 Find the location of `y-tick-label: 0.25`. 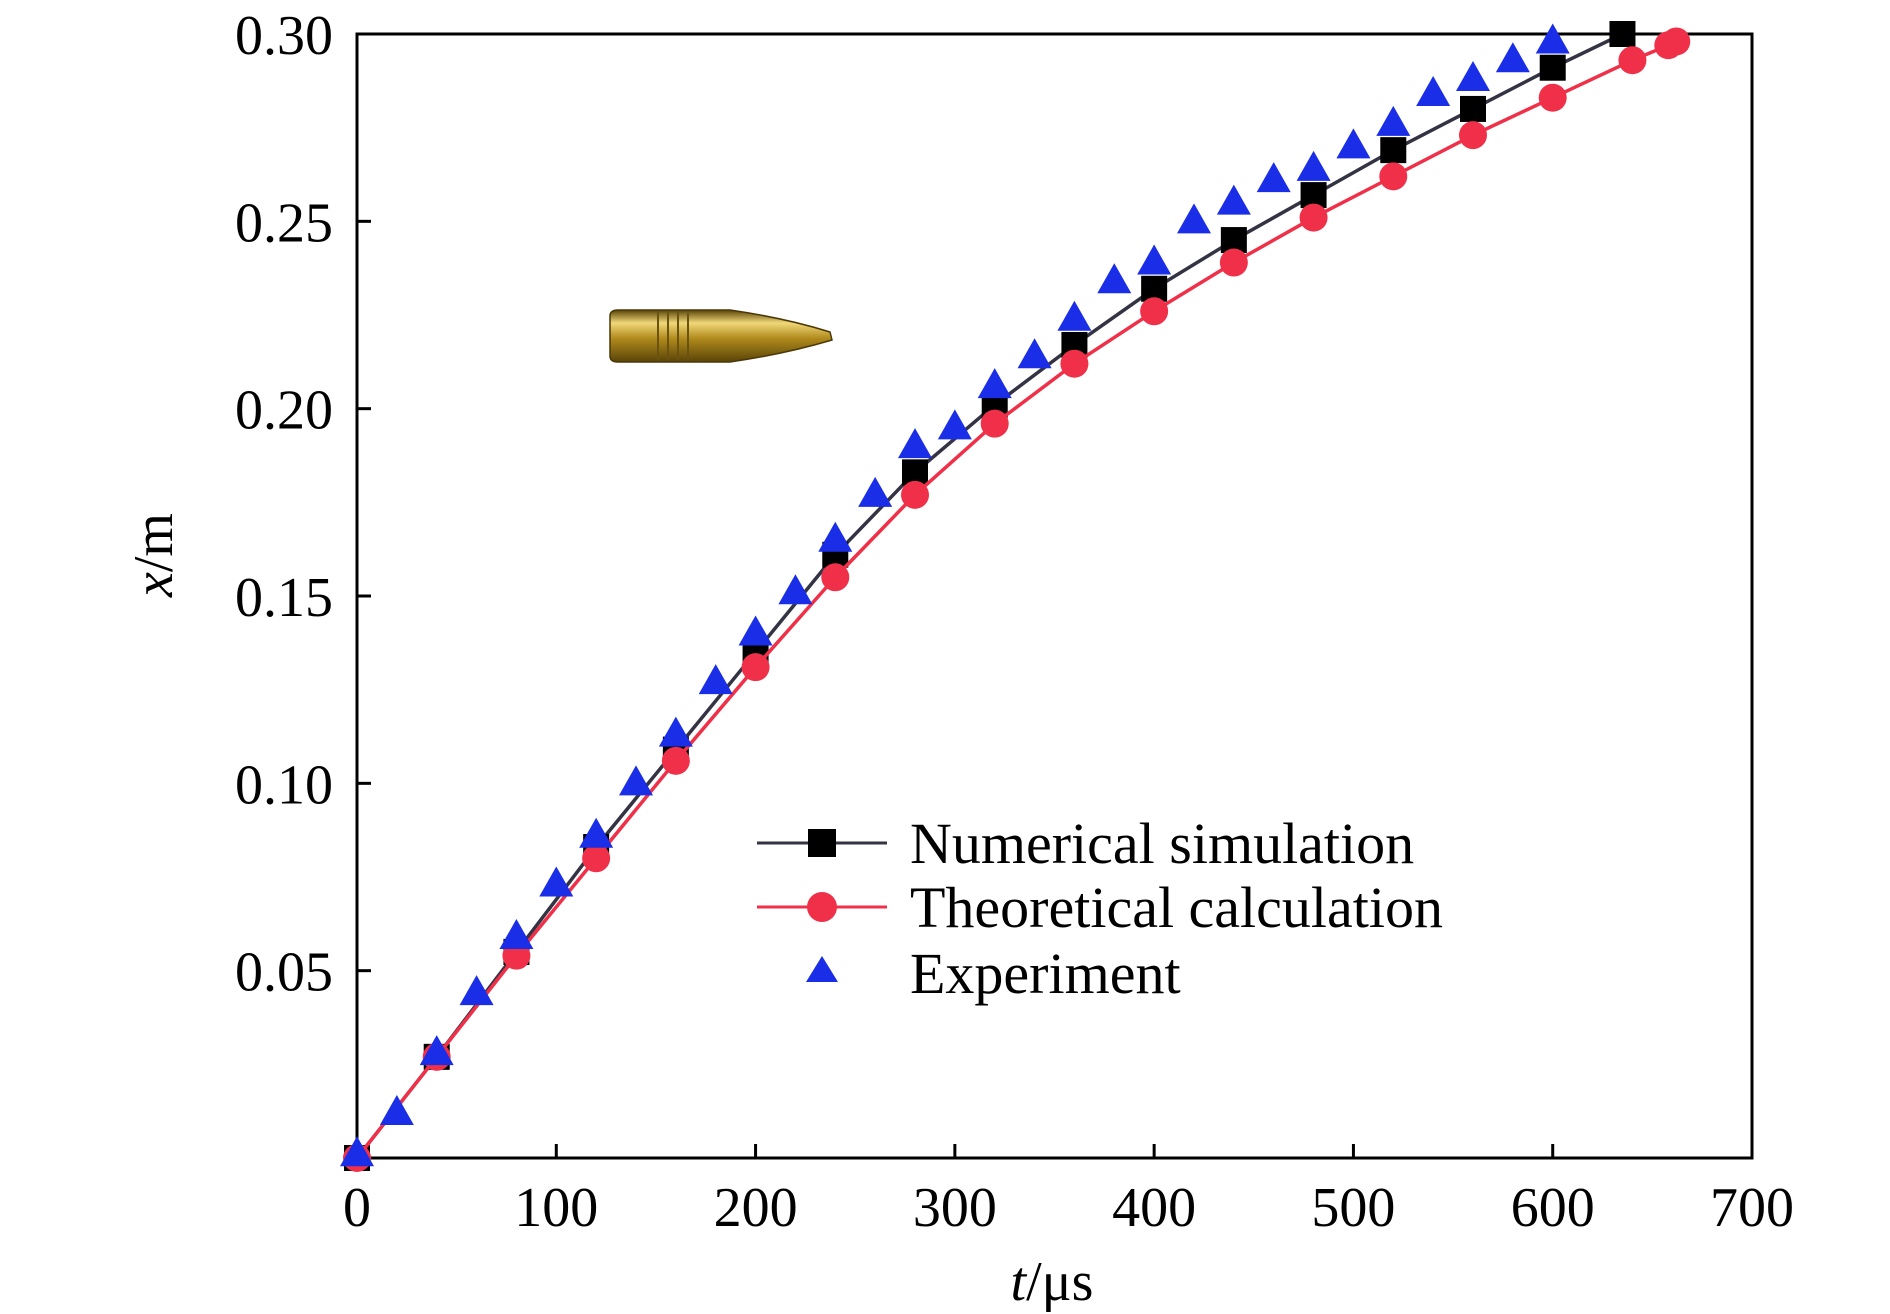

y-tick-label: 0.25 is located at coordinates (284, 223).